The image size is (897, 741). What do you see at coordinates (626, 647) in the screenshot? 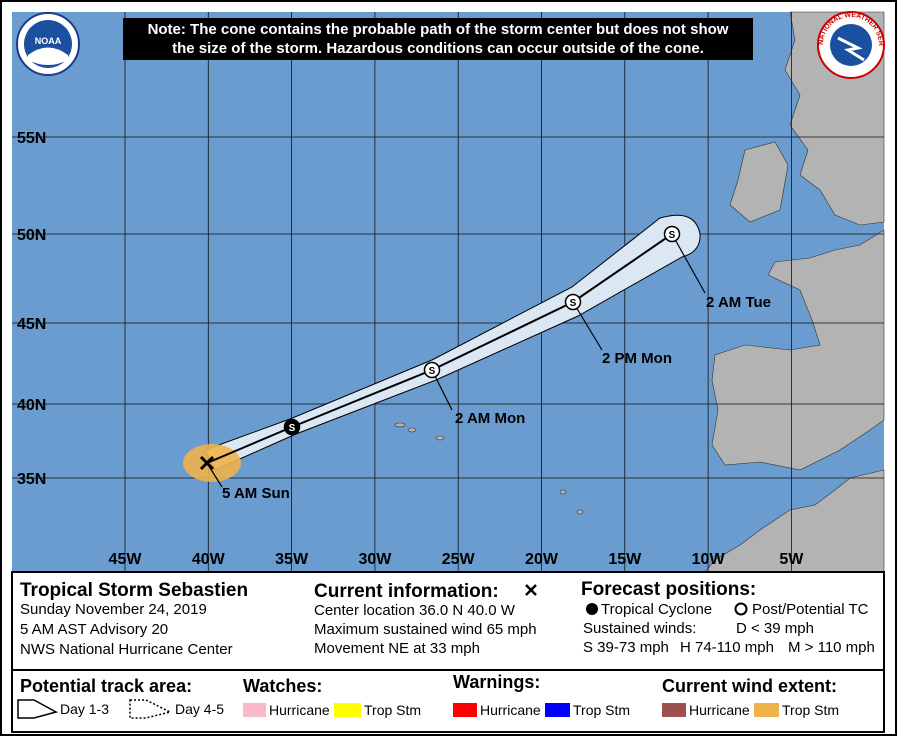
I see `forecast-s: S 39-73 mph` at bounding box center [626, 647].